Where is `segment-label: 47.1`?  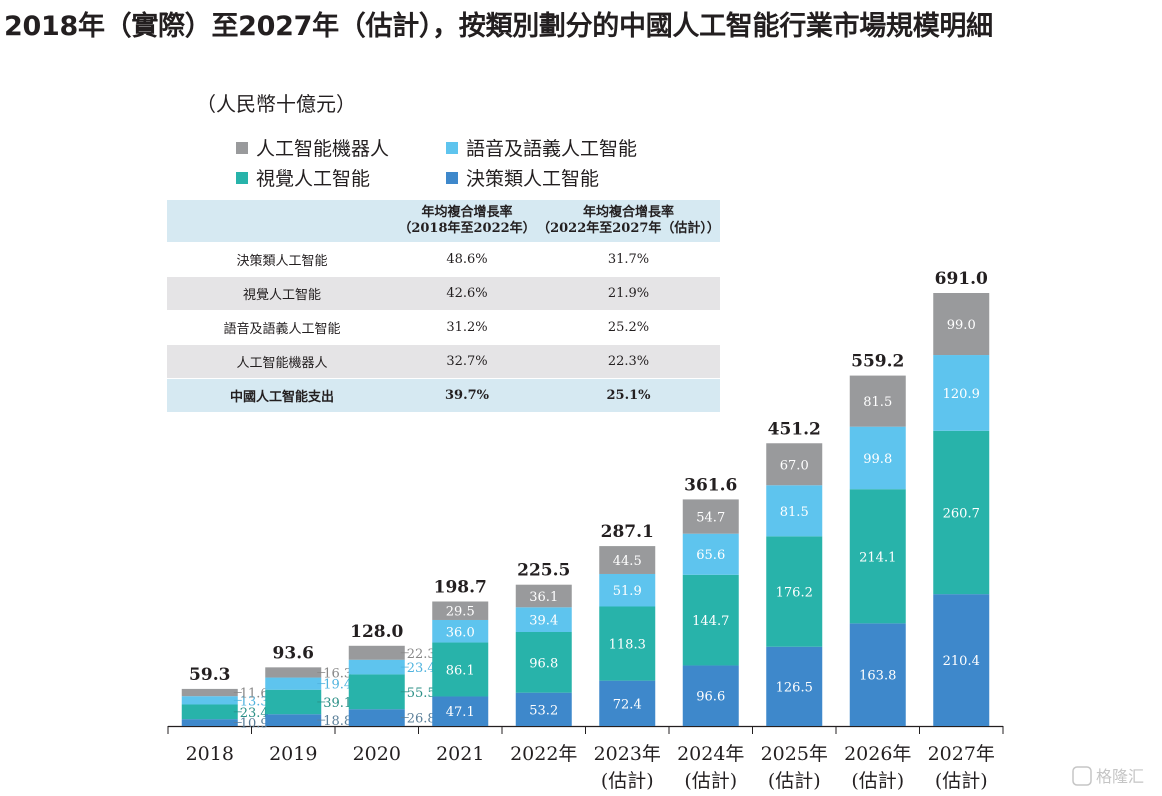 segment-label: 47.1 is located at coordinates (460, 712).